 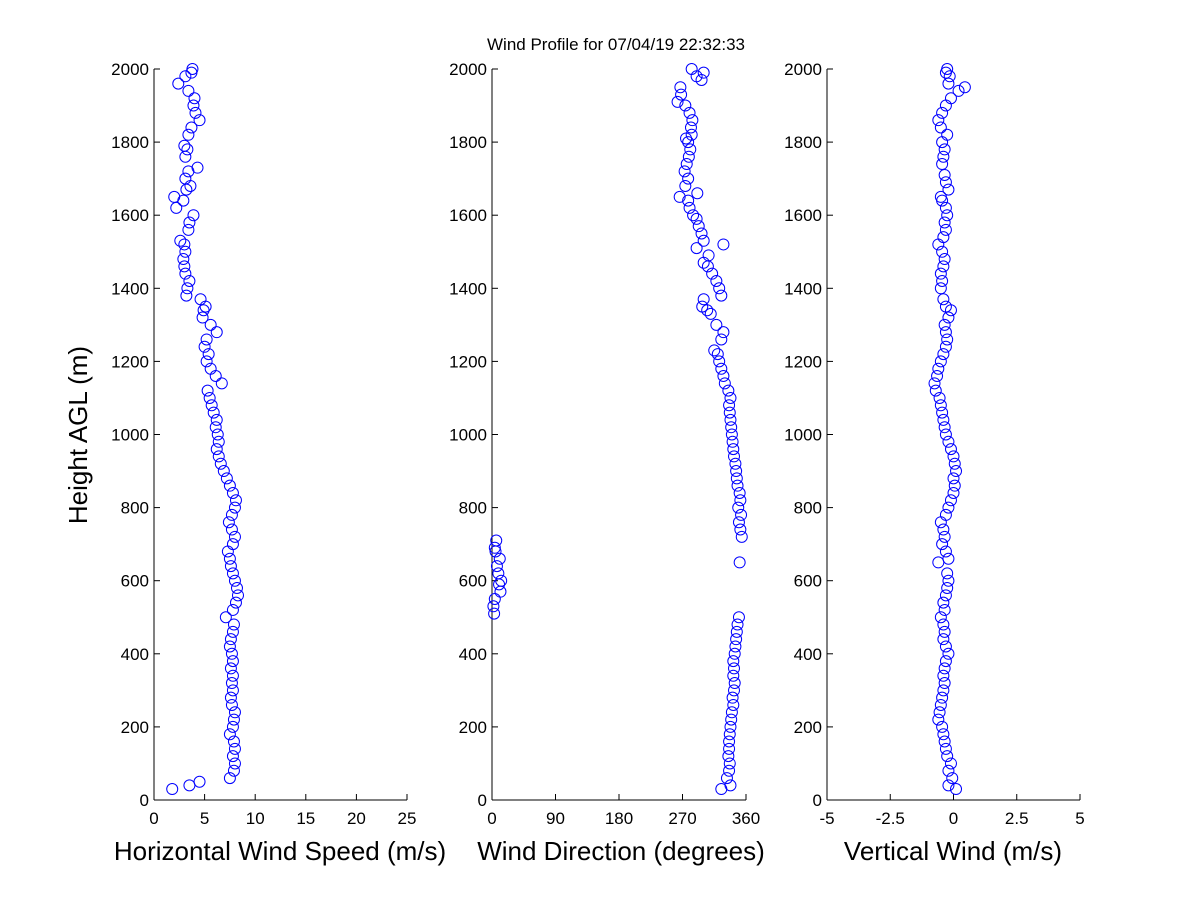 What do you see at coordinates (619, 818) in the screenshot?
I see `x-tick-label: 180` at bounding box center [619, 818].